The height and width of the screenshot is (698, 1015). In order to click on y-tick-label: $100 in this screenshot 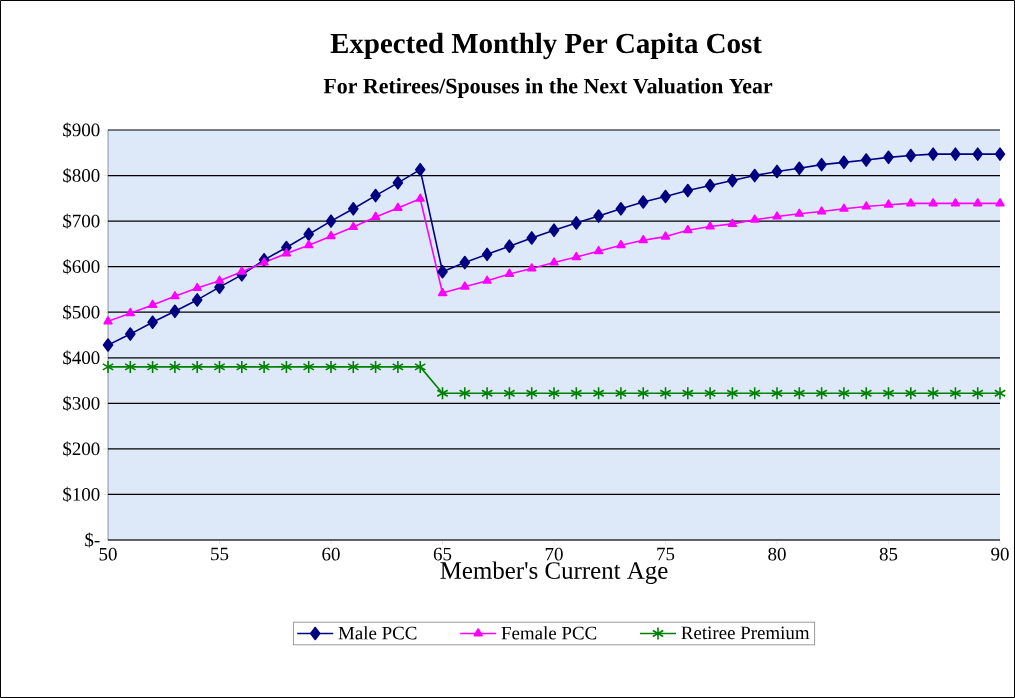, I will do `click(81, 494)`.